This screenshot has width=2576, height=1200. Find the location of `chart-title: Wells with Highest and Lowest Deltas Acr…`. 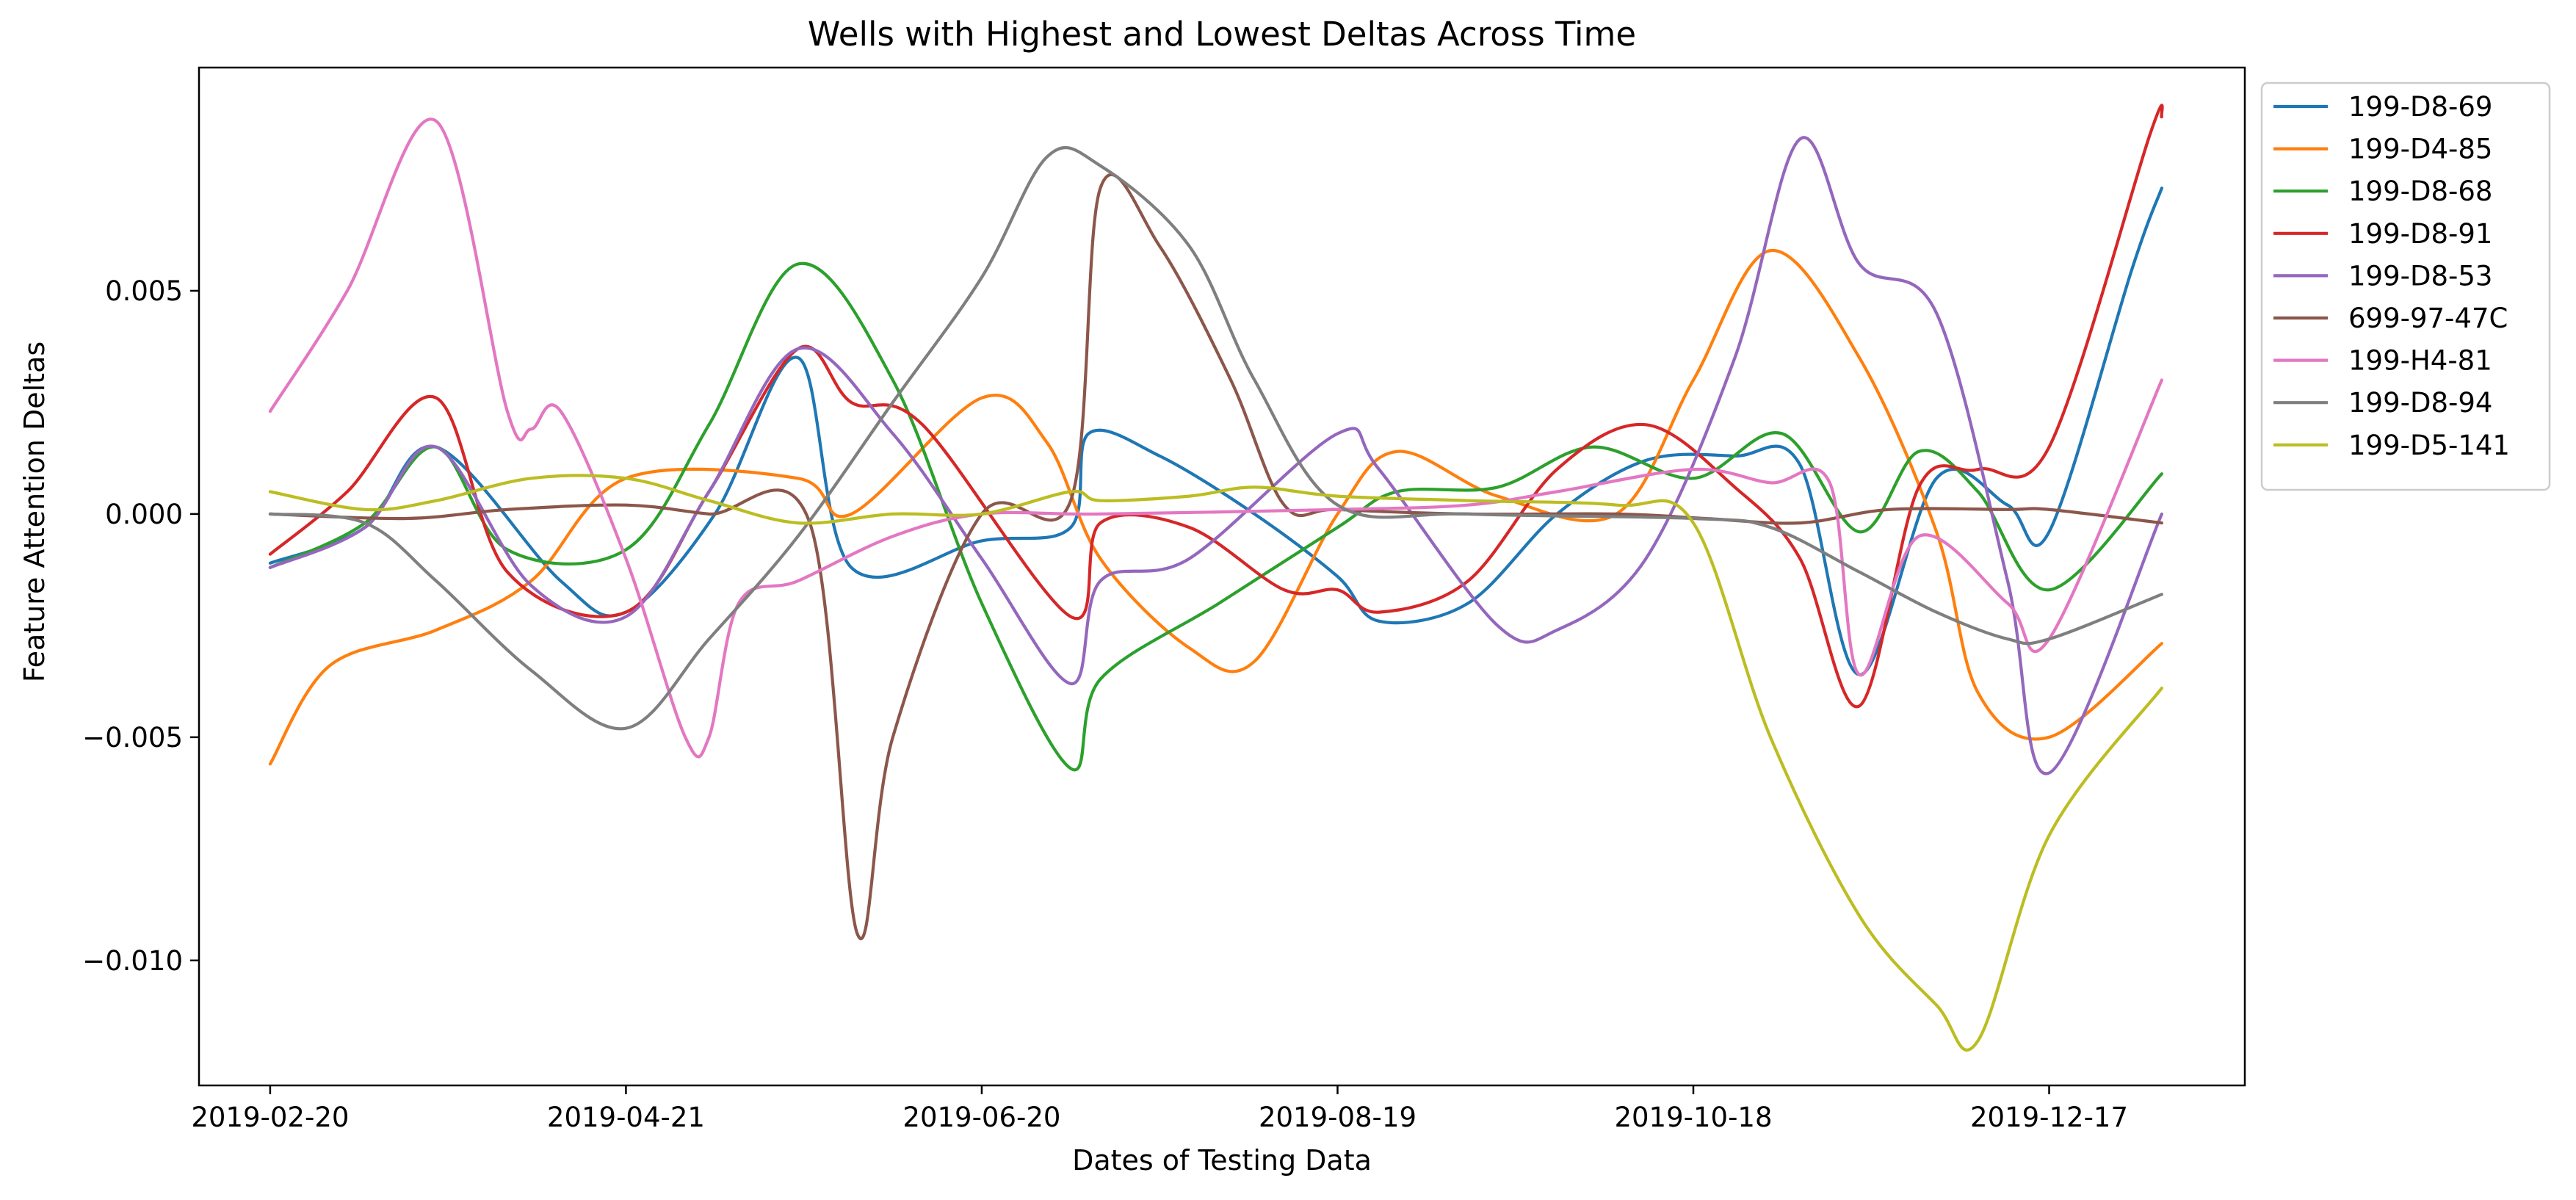

chart-title: Wells with Highest and Lowest Deltas Acr… is located at coordinates (1222, 34).